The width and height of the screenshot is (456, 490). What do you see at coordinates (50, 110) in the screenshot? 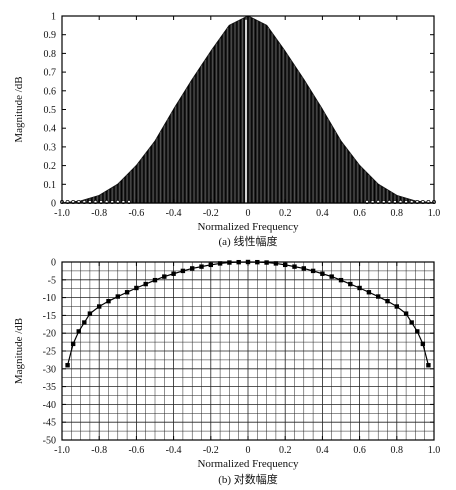
I see `y-tick-label: 0.5` at bounding box center [50, 110].